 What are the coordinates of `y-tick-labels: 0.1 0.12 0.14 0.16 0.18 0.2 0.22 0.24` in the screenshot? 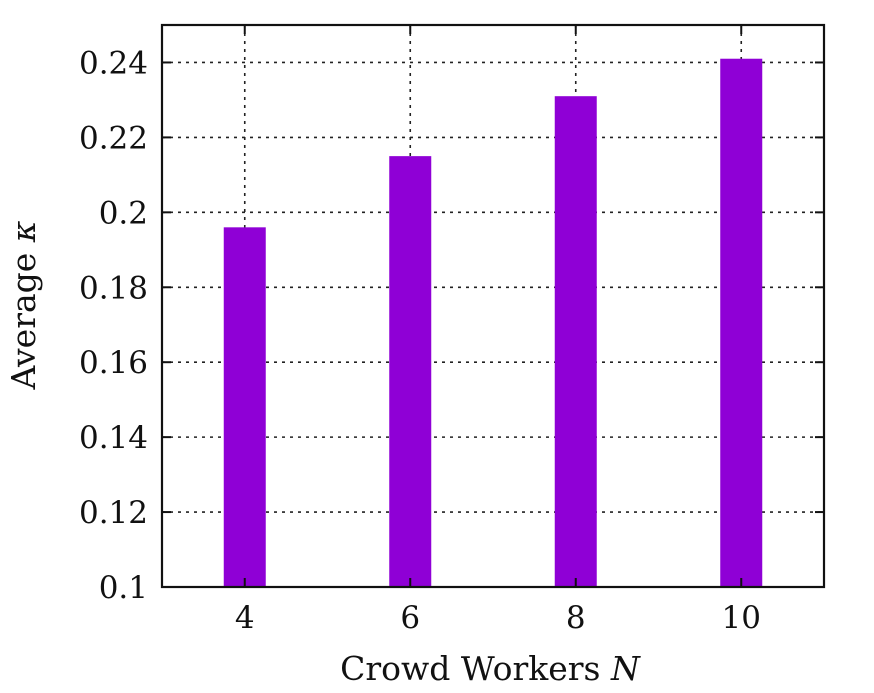 It's located at (113, 325).